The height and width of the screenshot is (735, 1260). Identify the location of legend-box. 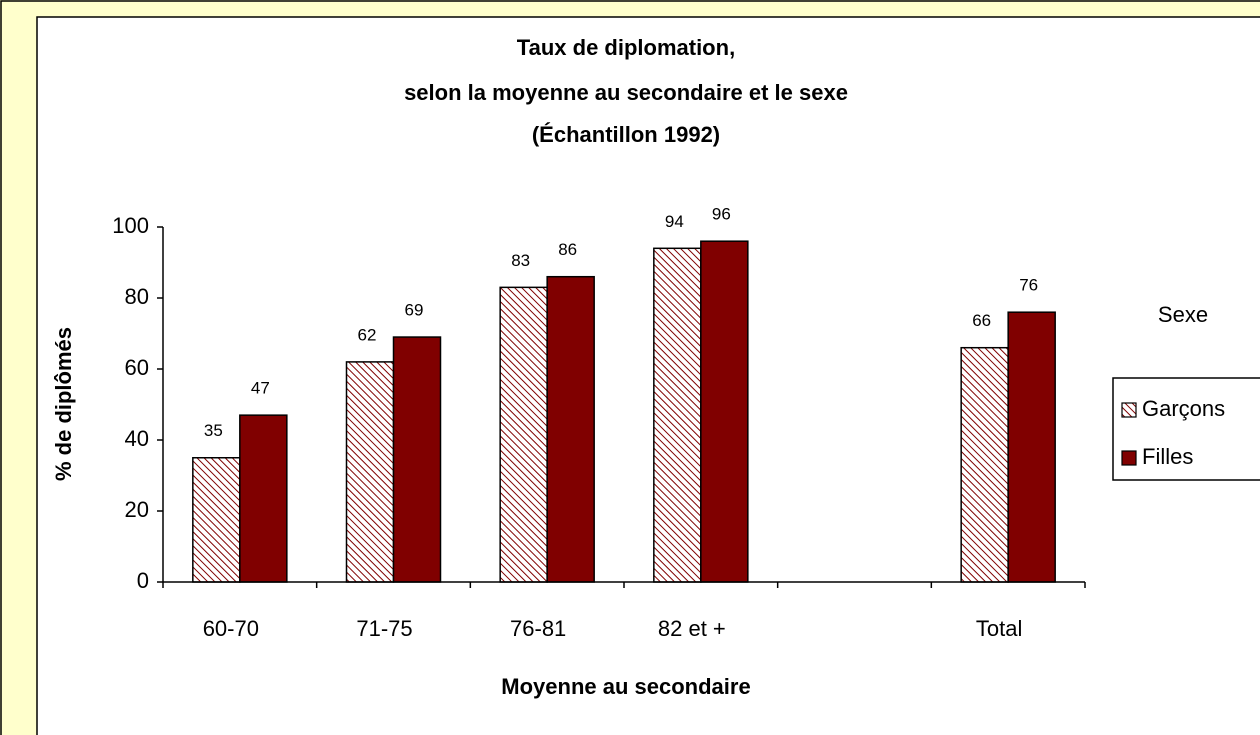
(1186, 429).